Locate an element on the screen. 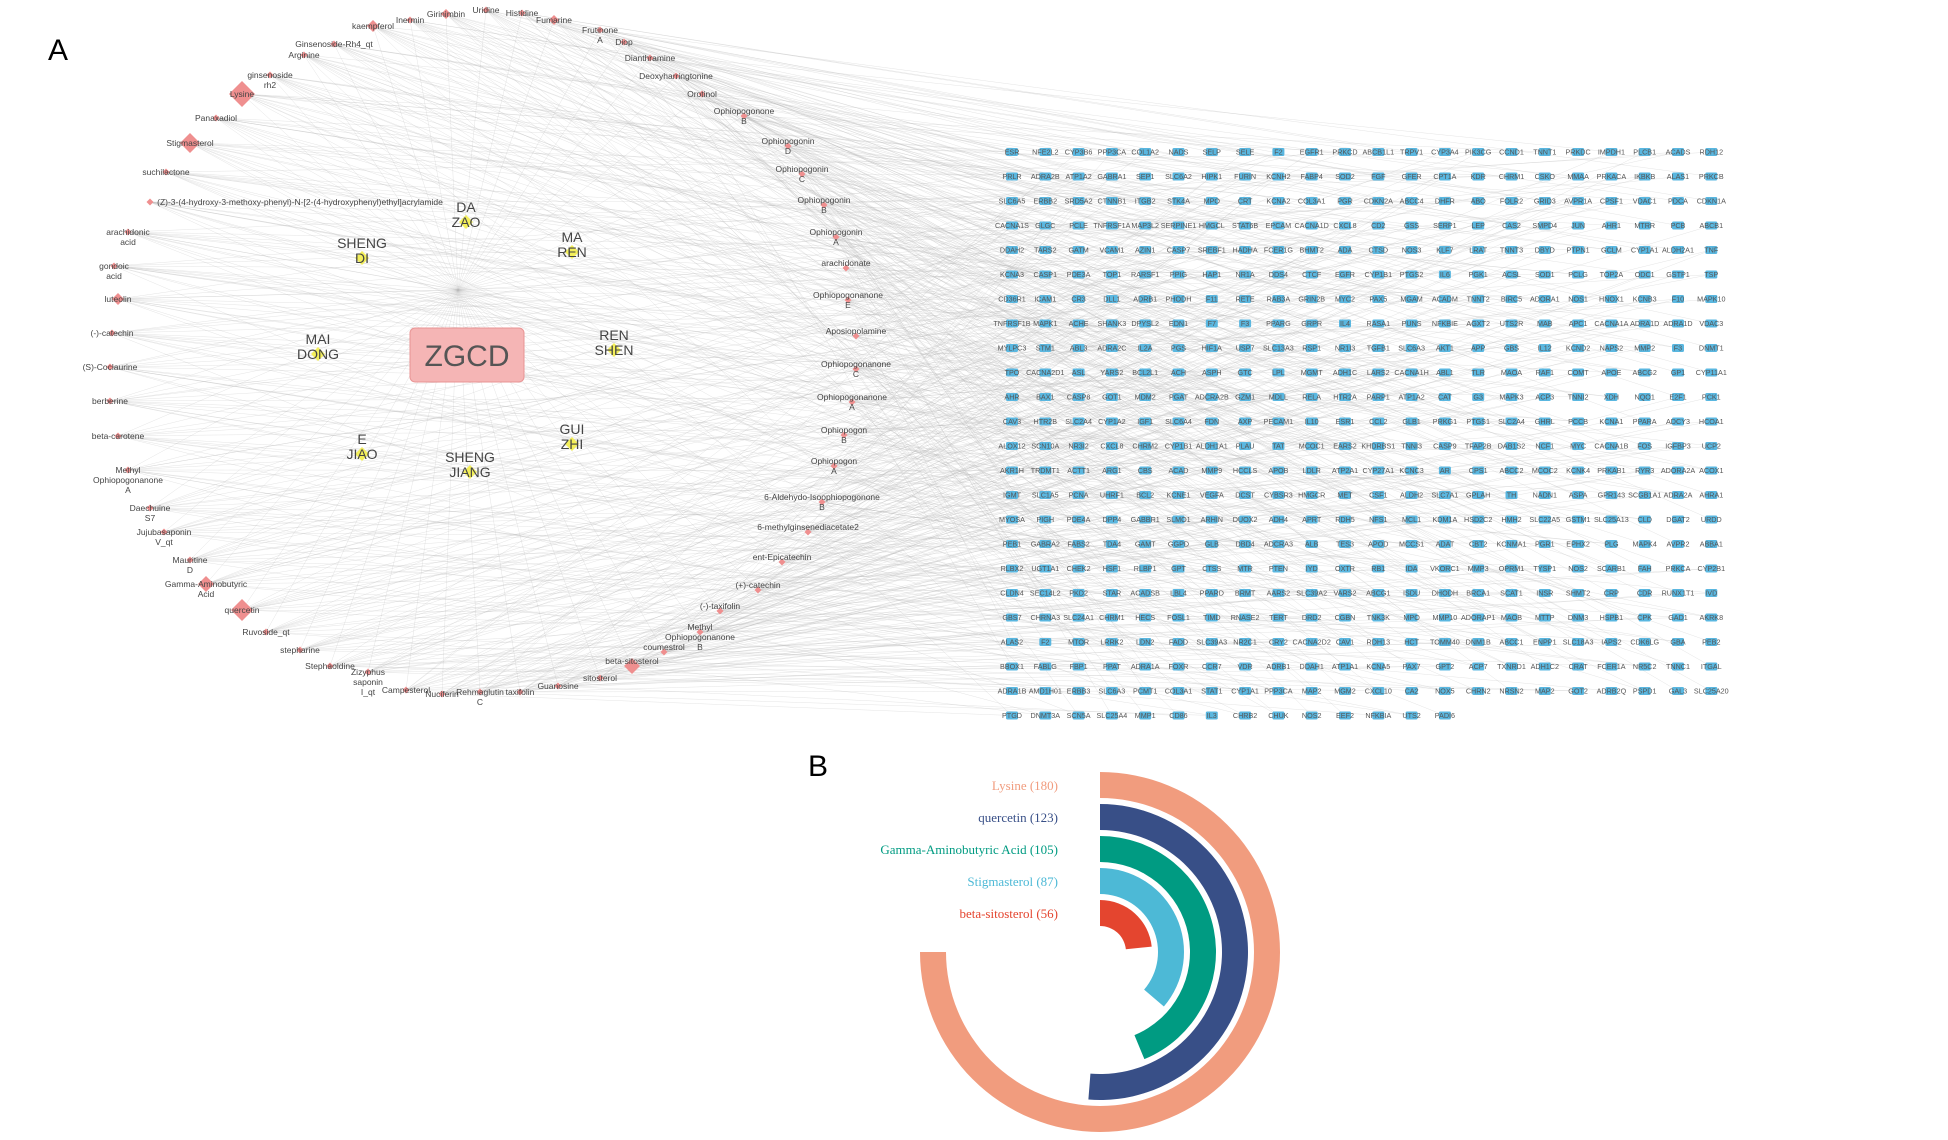 The height and width of the screenshot is (1140, 1948). target-label: GRID3 is located at coordinates (1545, 201).